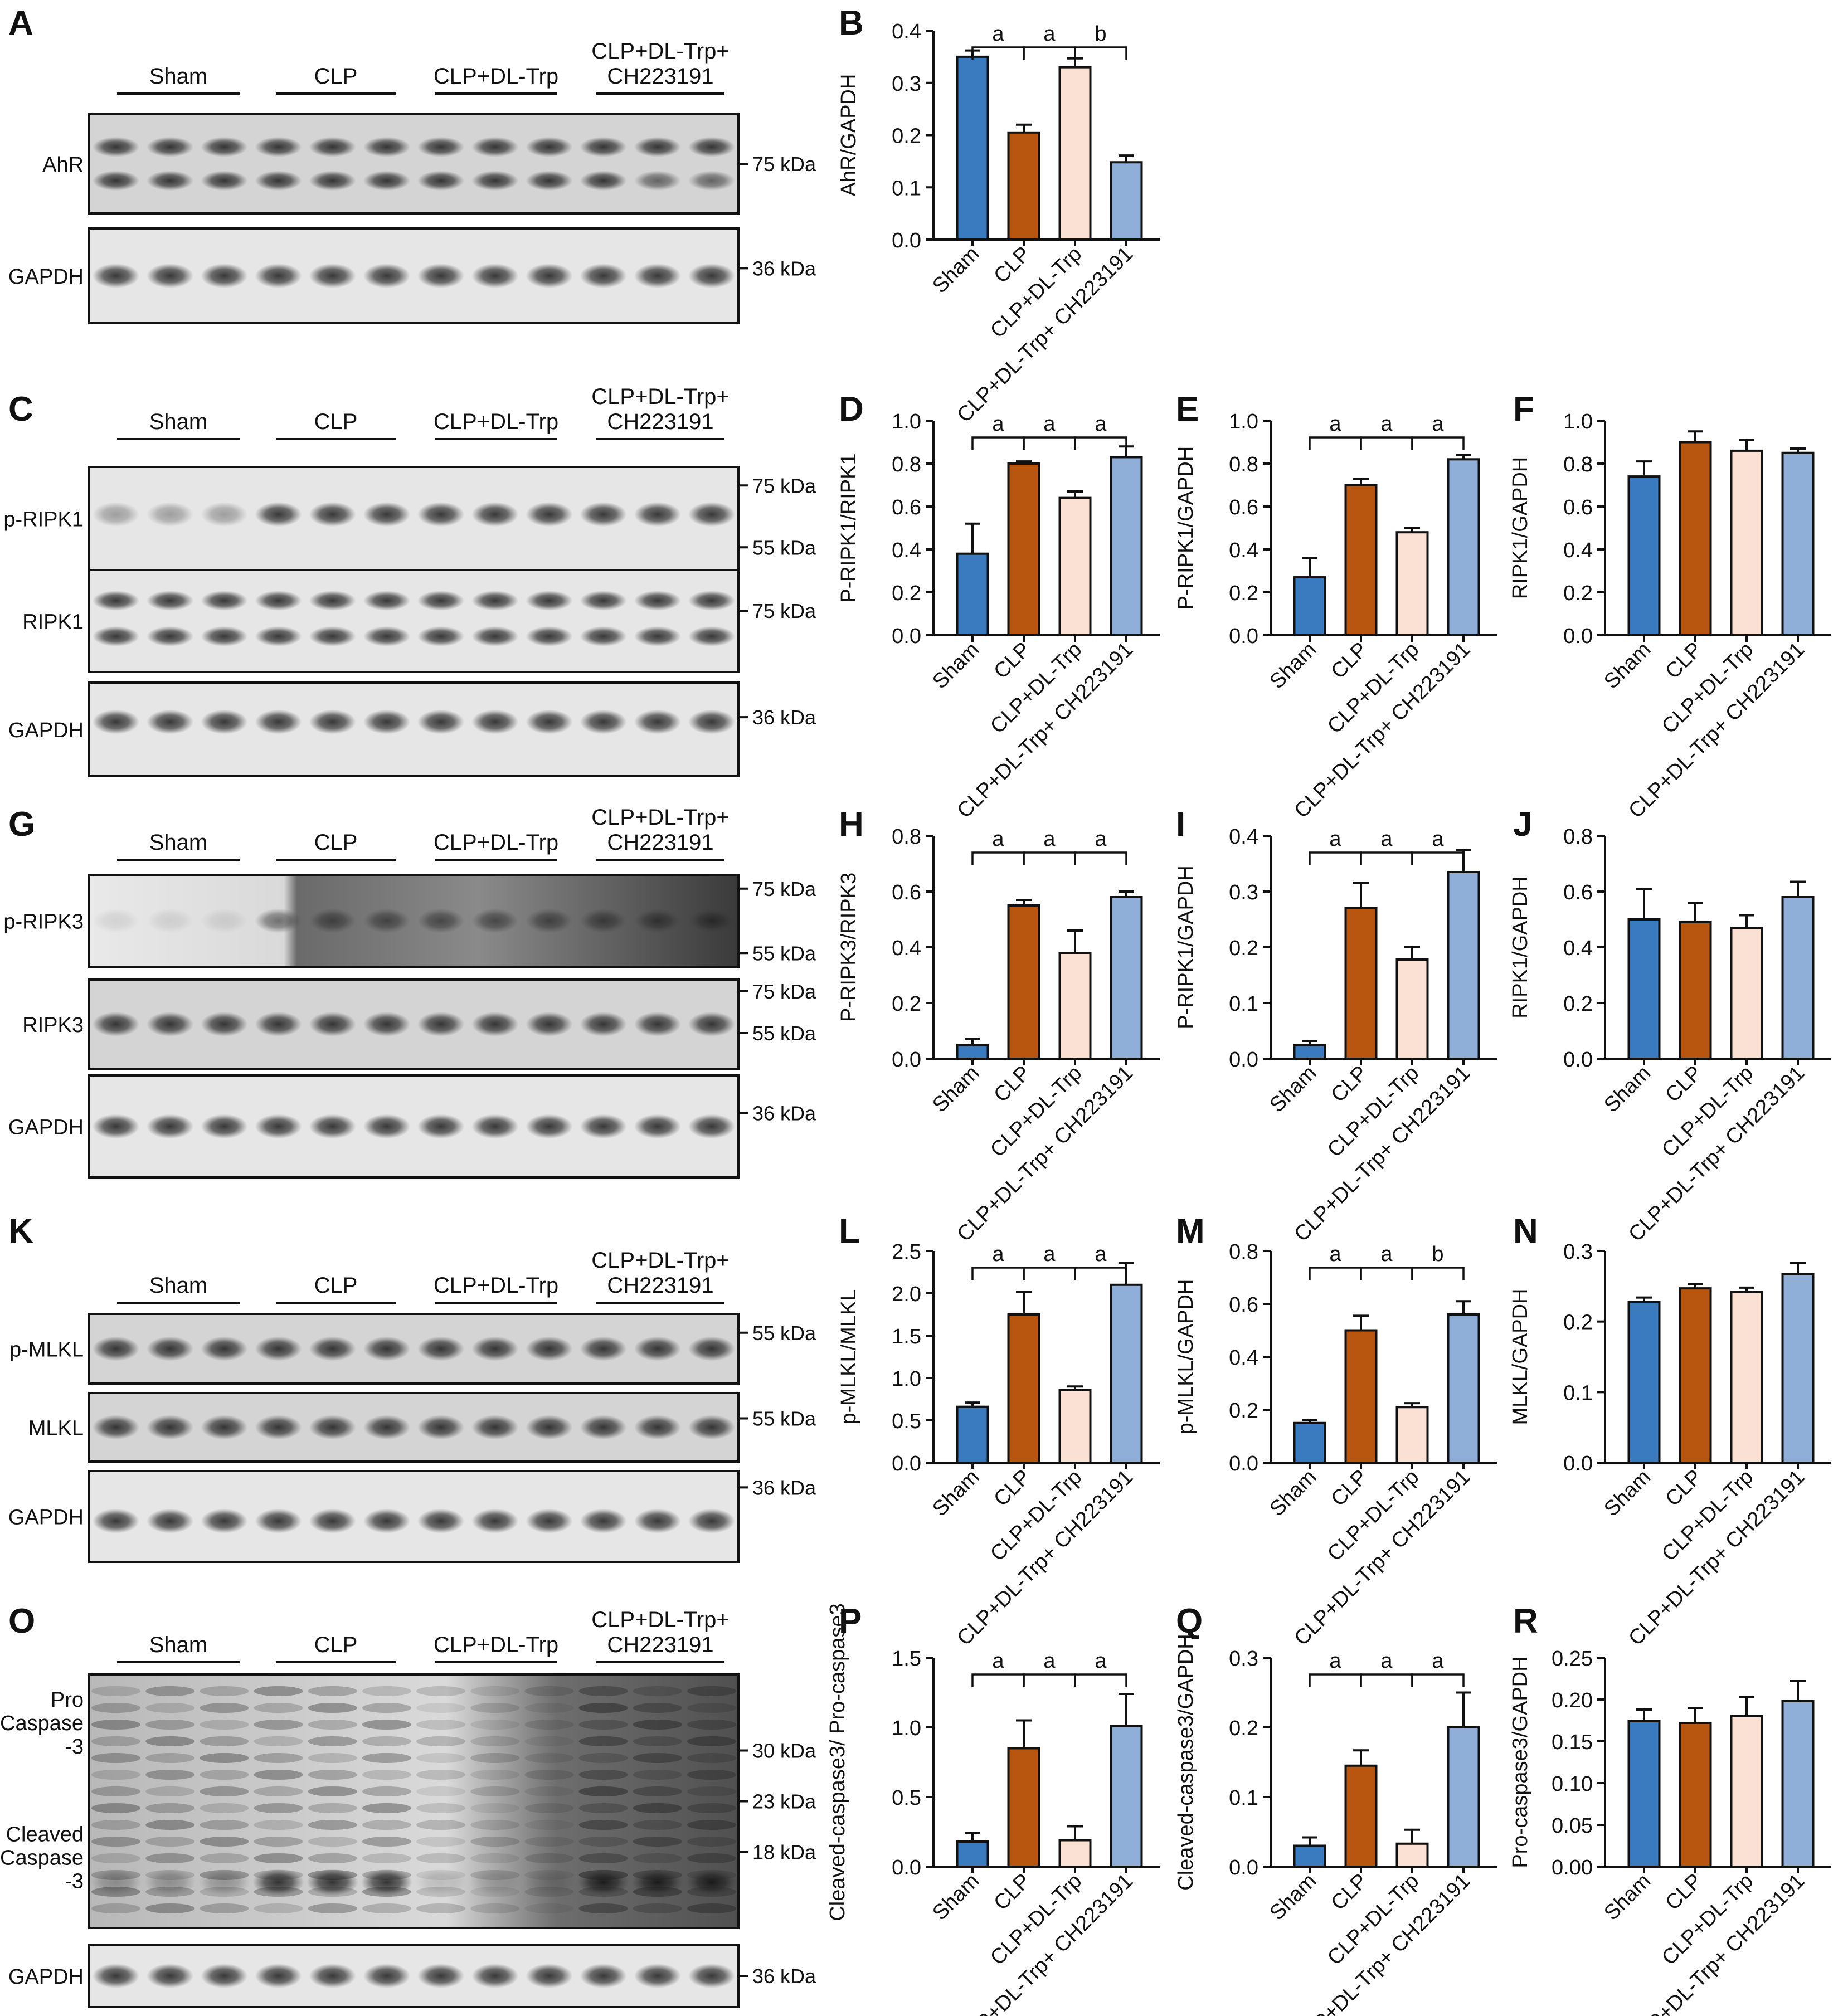 Image resolution: width=1843 pixels, height=2016 pixels. Describe the element at coordinates (1243, 1252) in the screenshot. I see `y-tick-label: 0.8` at that location.